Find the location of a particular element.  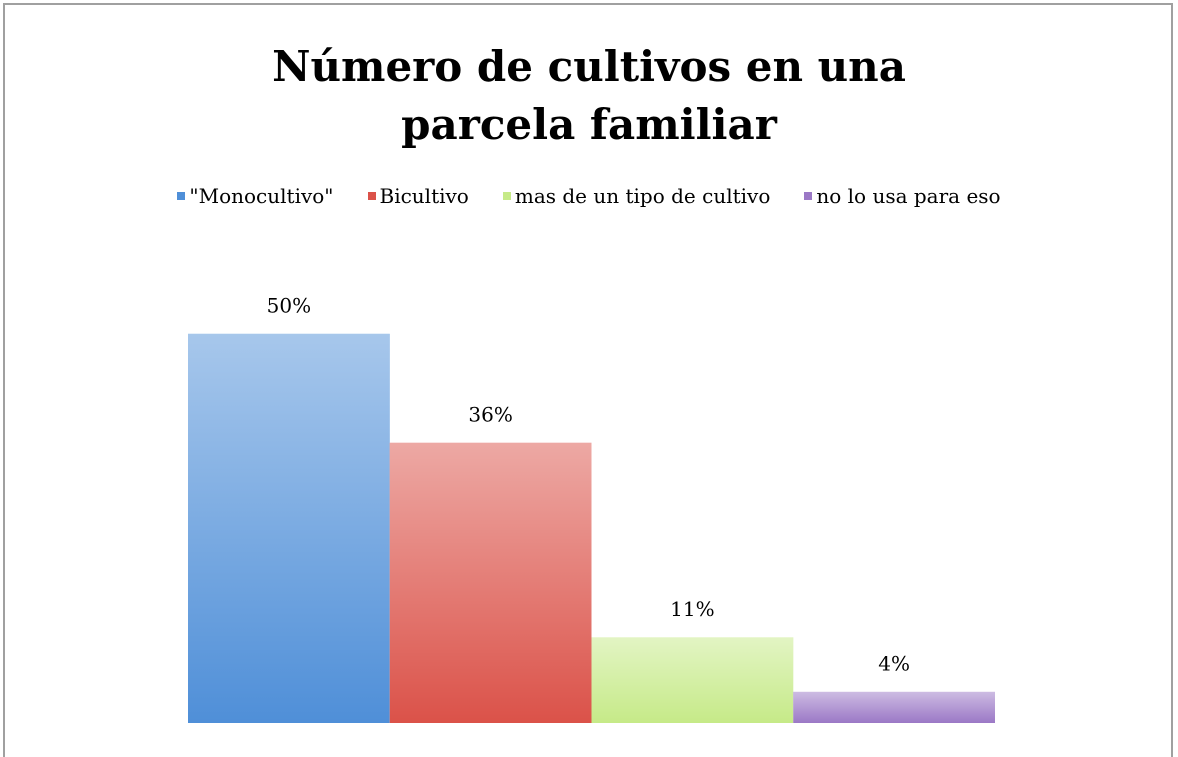

legend-item: "Monocultivo" is located at coordinates (255, 196).